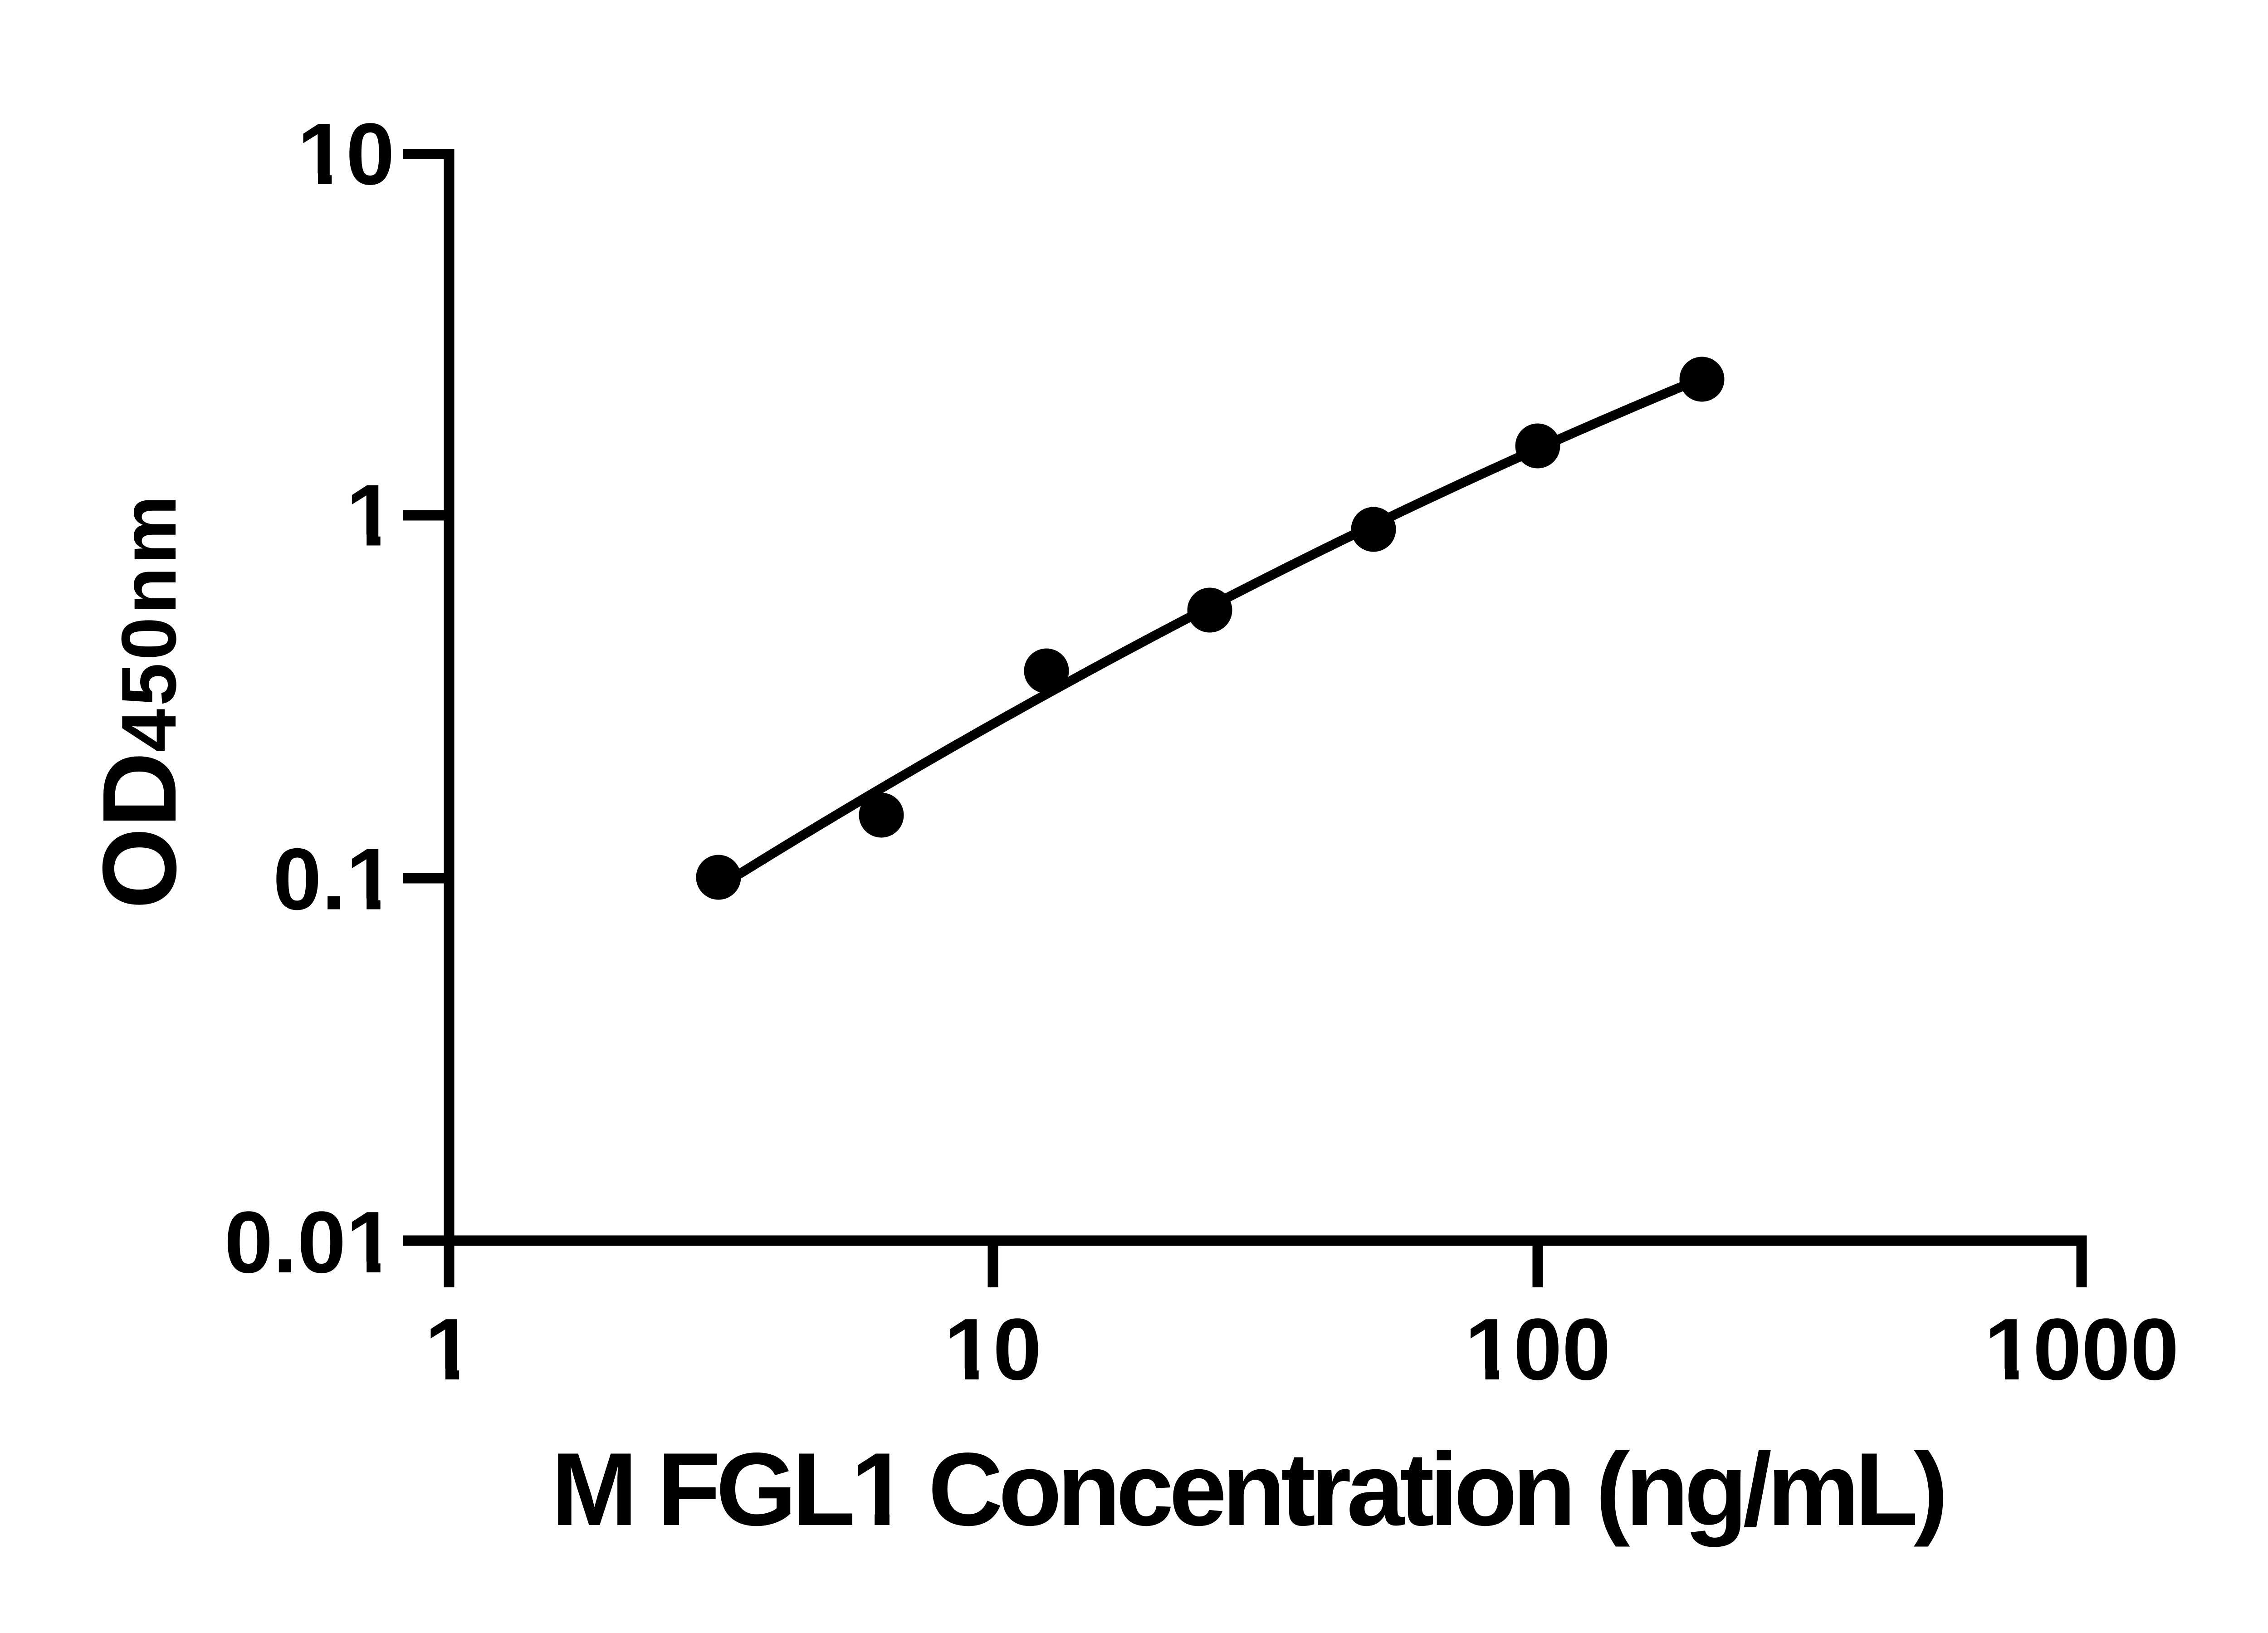 This screenshot has height=1633, width=2268. I want to click on svg-text: M FGL1 Concentration (ng/mL), so click(1250, 1489).